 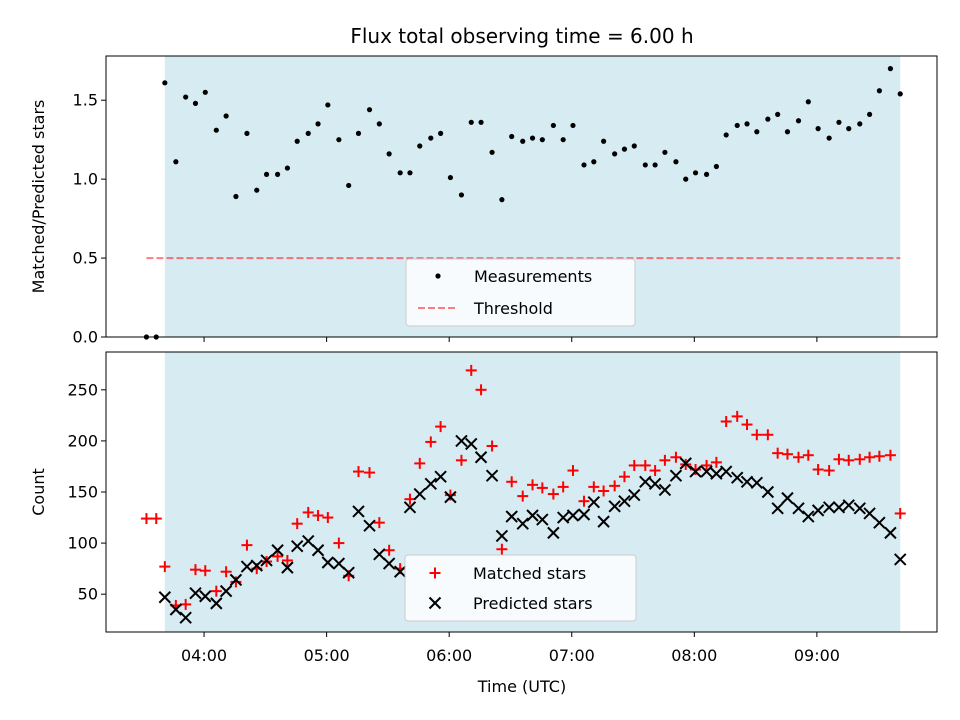 I want to click on count-x-ticks: 04:00 05:00 06:00 07:00 08:00 09:00, so click(x=510, y=648).